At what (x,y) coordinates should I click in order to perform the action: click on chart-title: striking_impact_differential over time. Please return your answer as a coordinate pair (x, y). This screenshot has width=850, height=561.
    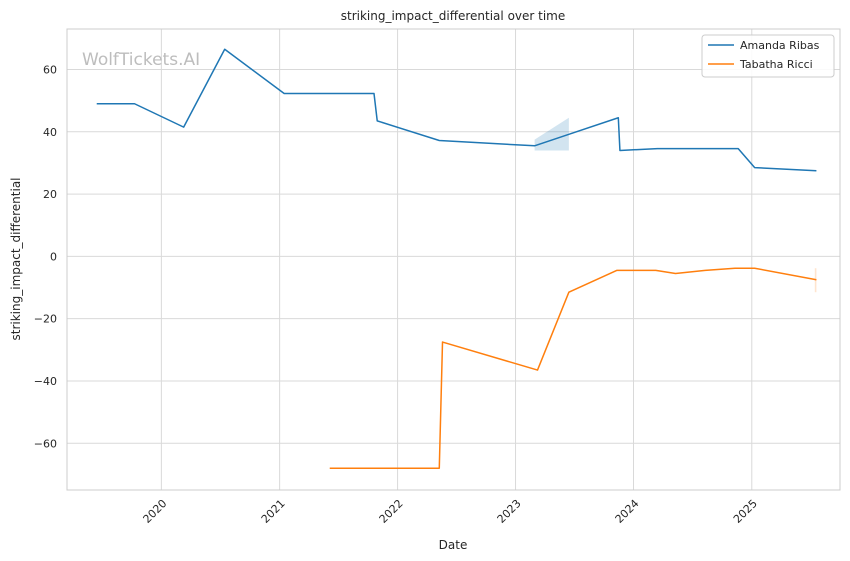
    Looking at the image, I should click on (453, 16).